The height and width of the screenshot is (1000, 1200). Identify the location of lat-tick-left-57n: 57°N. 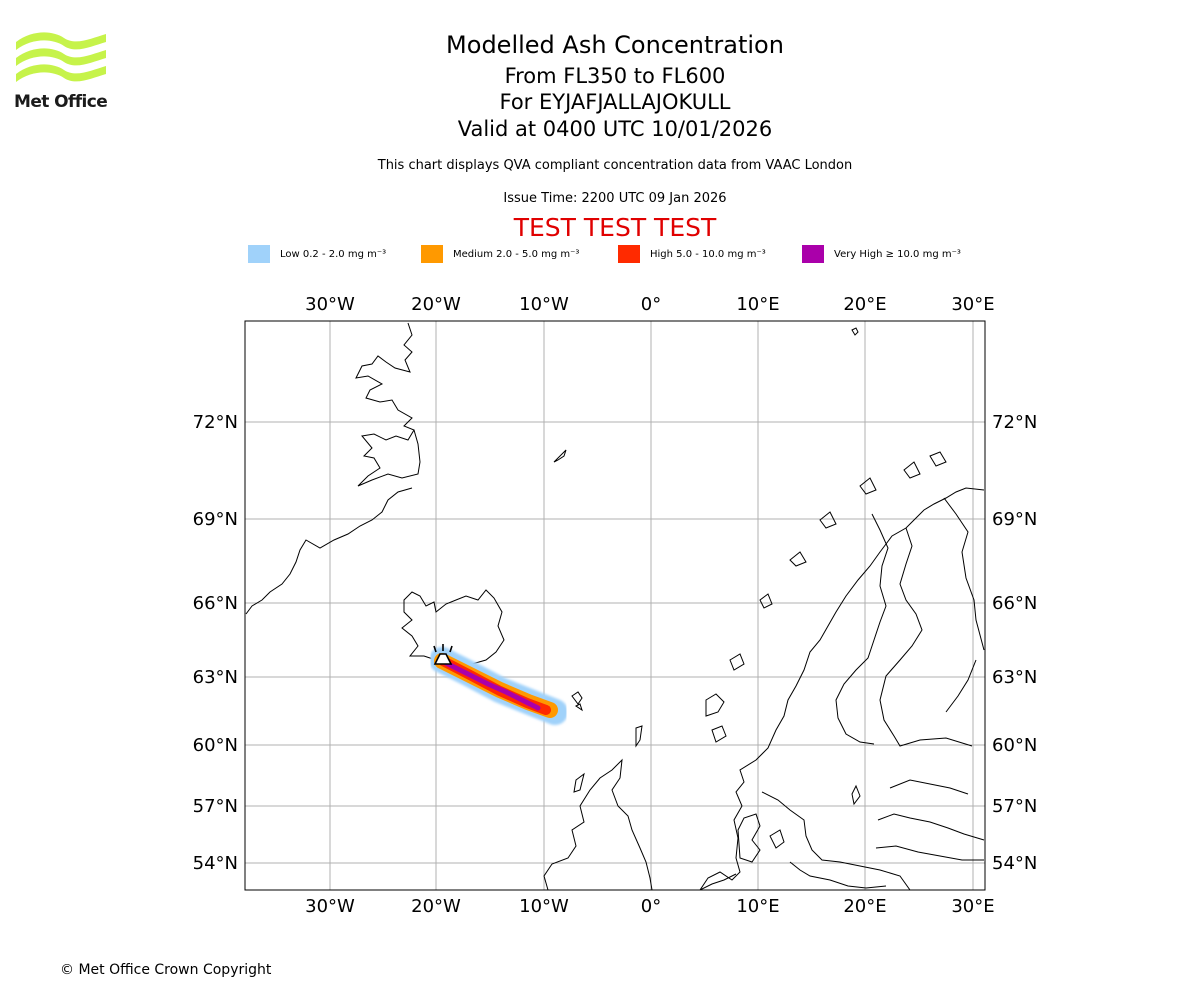
(215, 806).